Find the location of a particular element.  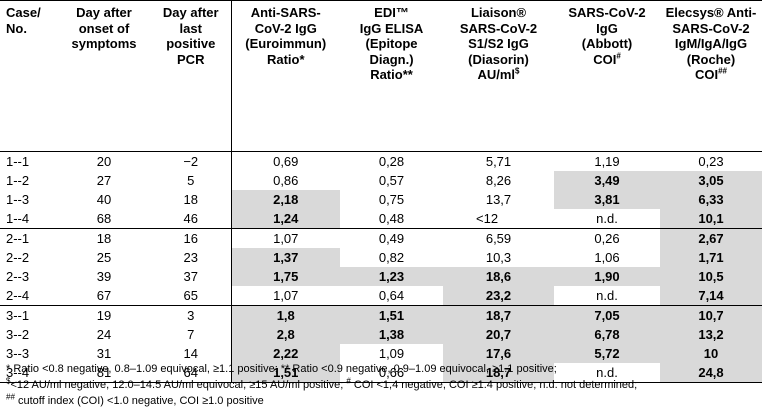

table-row: 1--1 20 −2 0,69 0,28 5,71 1,19 0,23 is located at coordinates (381, 161).